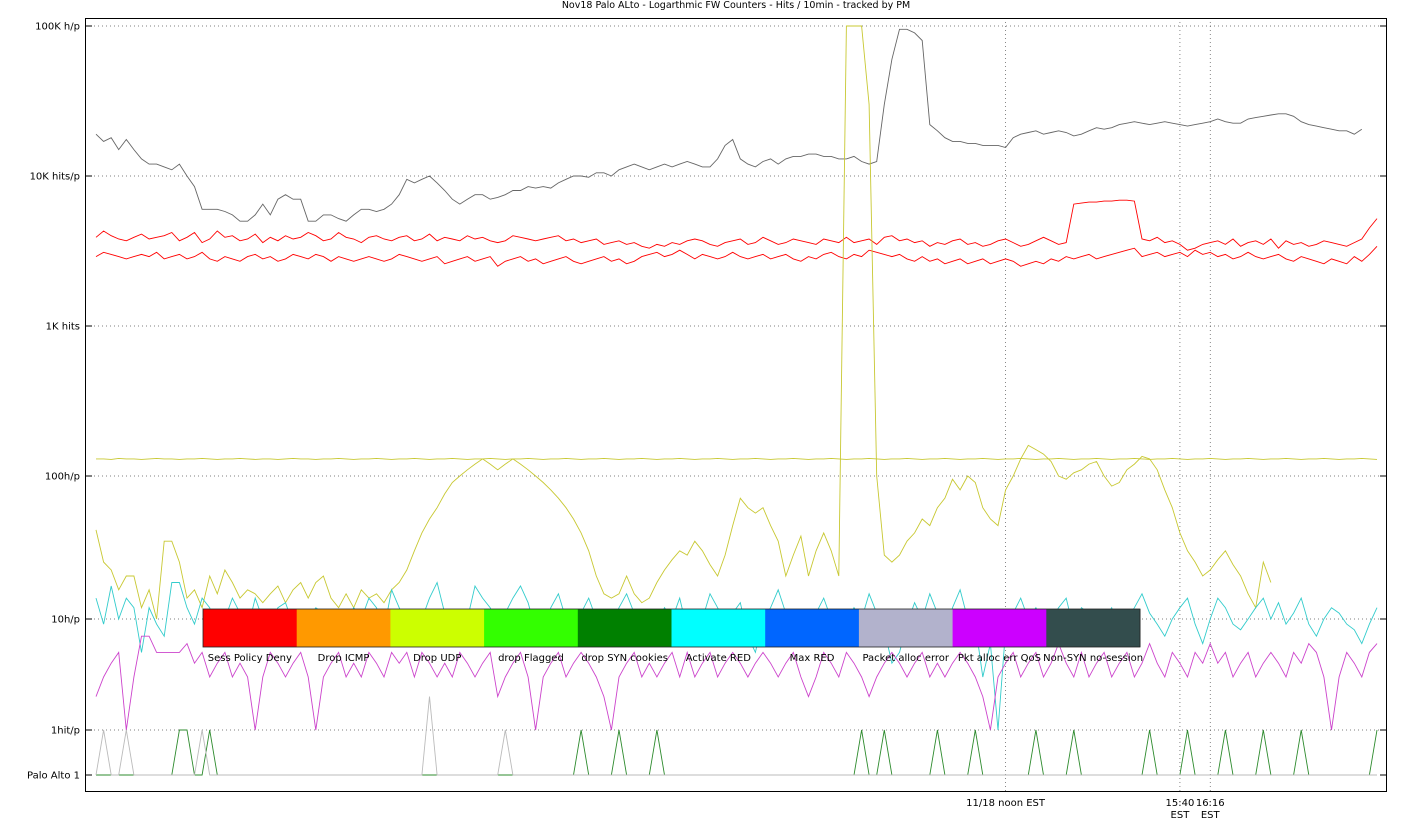 The width and height of the screenshot is (1402, 825). What do you see at coordinates (1180, 803) in the screenshot?
I see `x-tick-label: 15:40` at bounding box center [1180, 803].